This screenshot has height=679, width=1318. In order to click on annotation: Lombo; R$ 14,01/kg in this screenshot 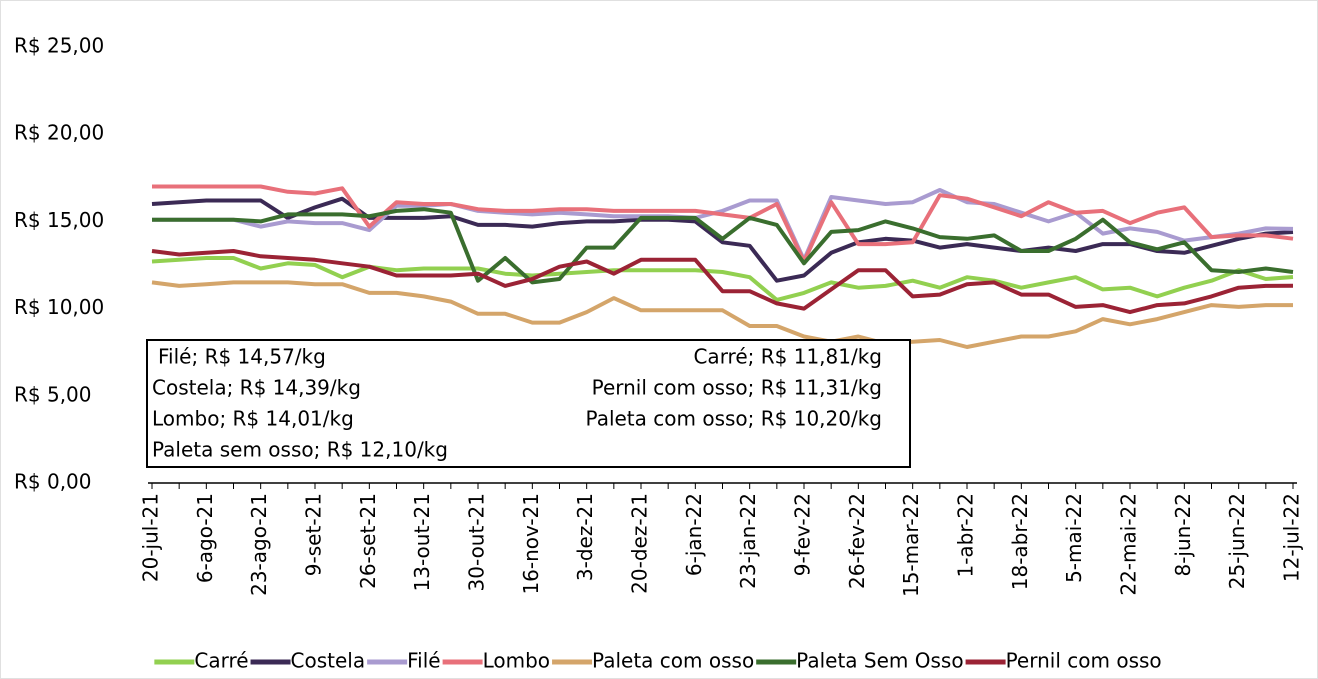, I will do `click(253, 419)`.